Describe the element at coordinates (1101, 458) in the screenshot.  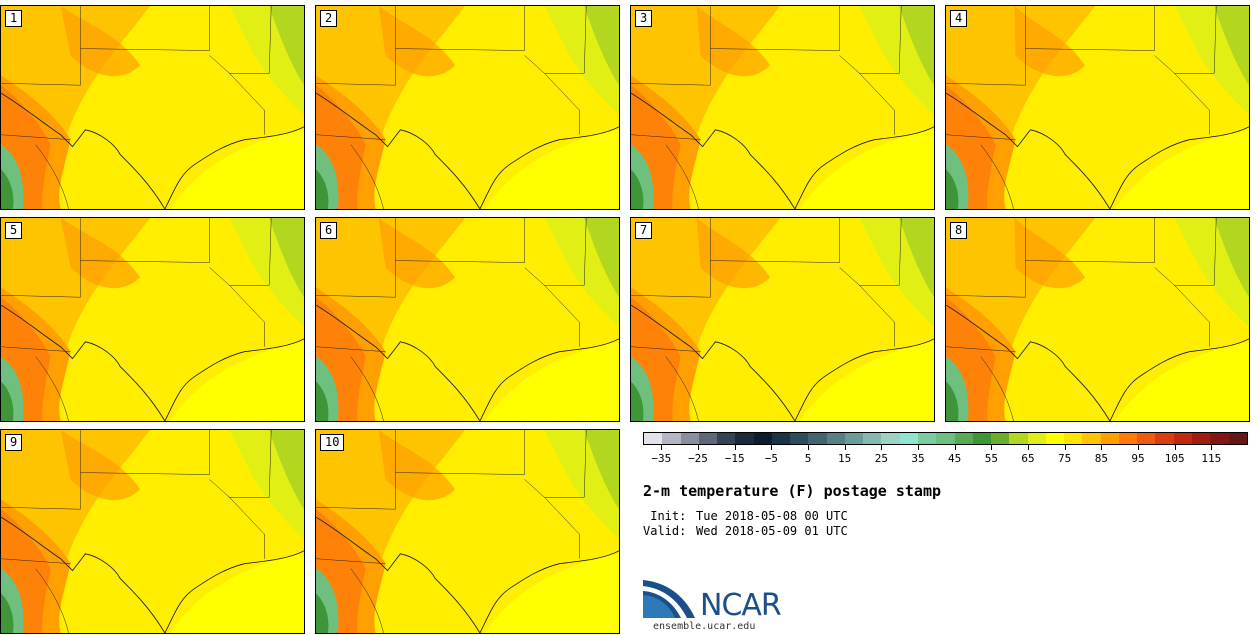
I see `colorbar-tick-label: 85` at that location.